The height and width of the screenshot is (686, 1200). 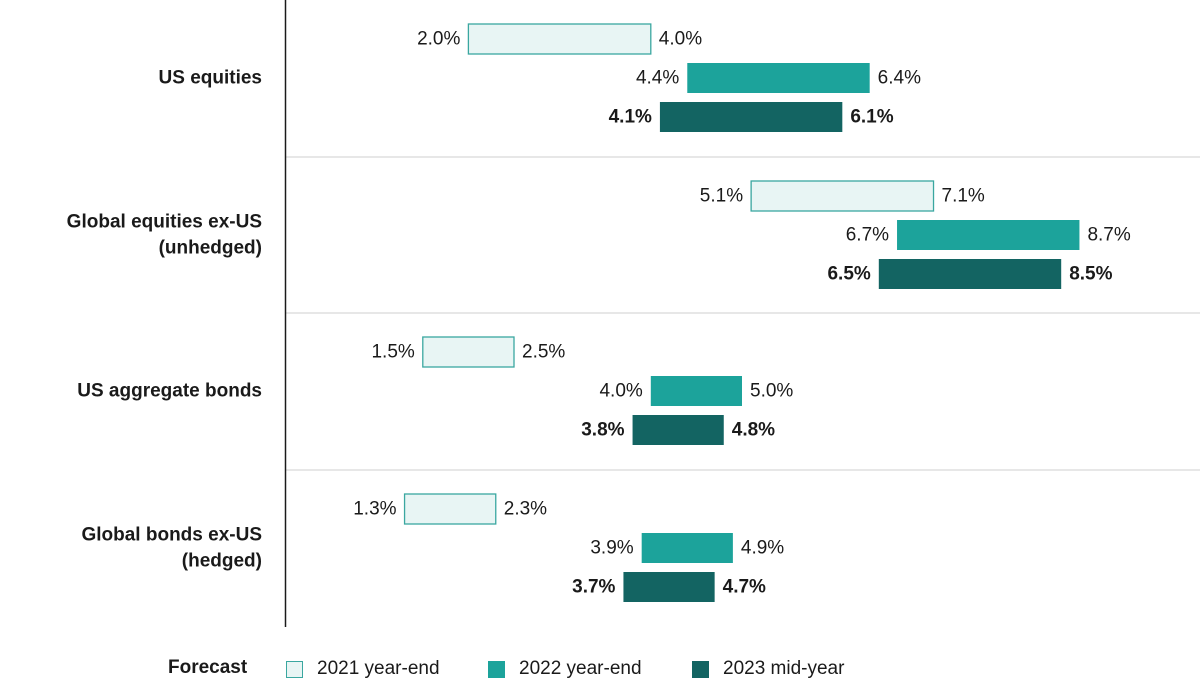 I want to click on range-low-label-1-2: 4.4%, so click(x=657, y=78).